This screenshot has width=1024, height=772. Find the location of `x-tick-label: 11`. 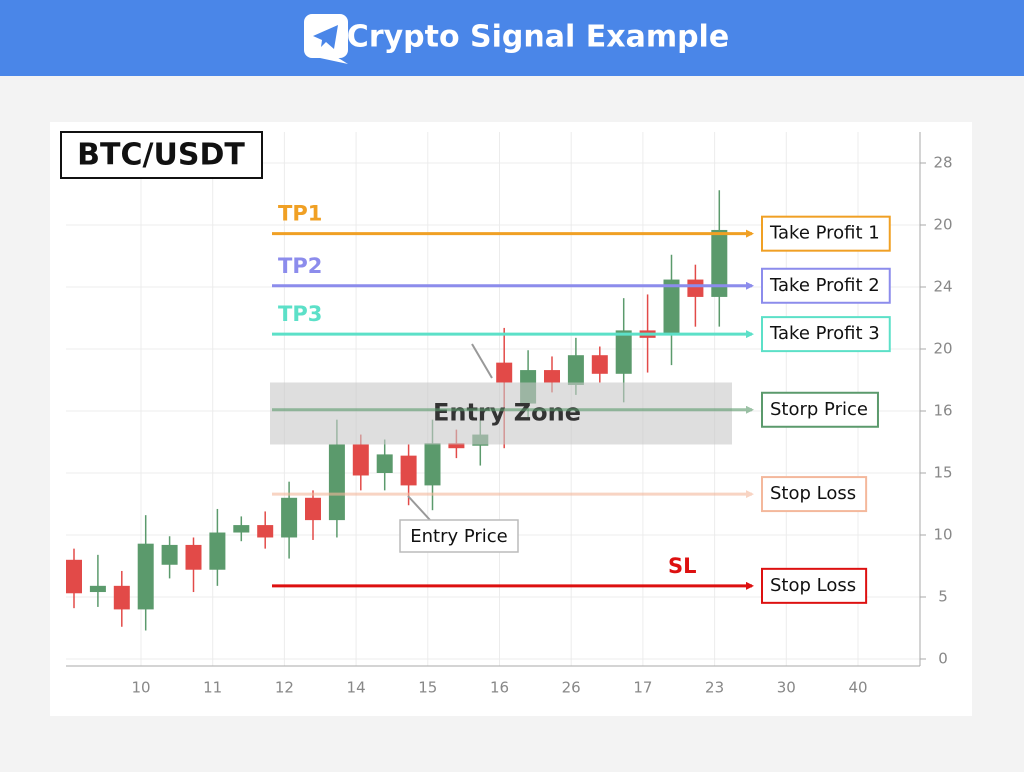

x-tick-label: 11 is located at coordinates (212, 688).